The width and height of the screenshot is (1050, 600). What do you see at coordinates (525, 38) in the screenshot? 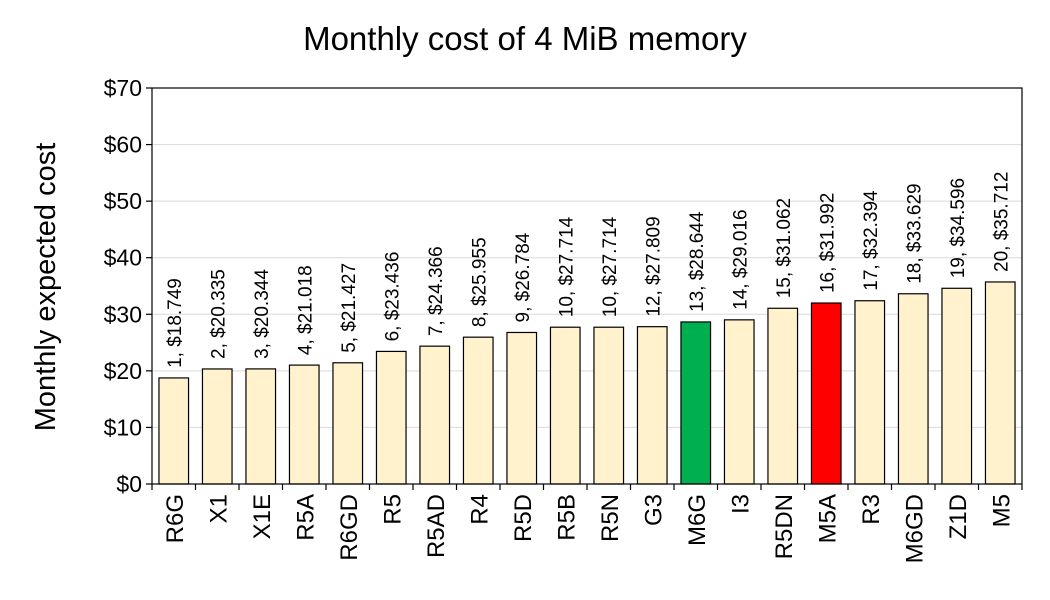
I see `chart-title: Monthly cost of 4 MiB memory` at bounding box center [525, 38].